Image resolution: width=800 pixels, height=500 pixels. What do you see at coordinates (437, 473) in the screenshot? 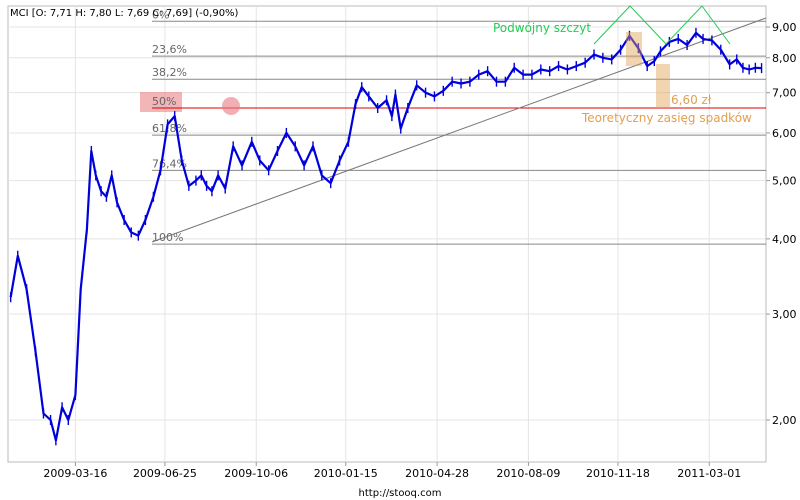
I see `x-tick-label: 2010-04-28` at bounding box center [437, 473].